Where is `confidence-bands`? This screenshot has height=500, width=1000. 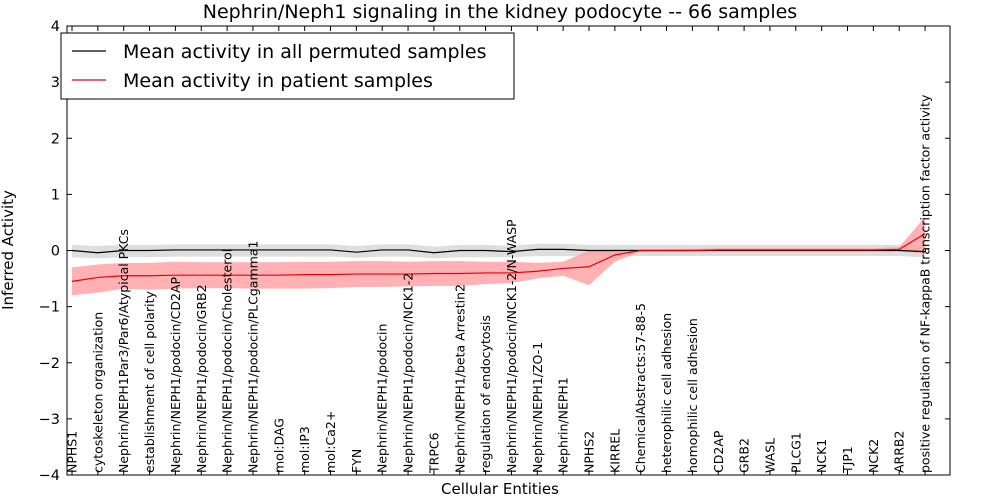
confidence-bands is located at coordinates (499, 256).